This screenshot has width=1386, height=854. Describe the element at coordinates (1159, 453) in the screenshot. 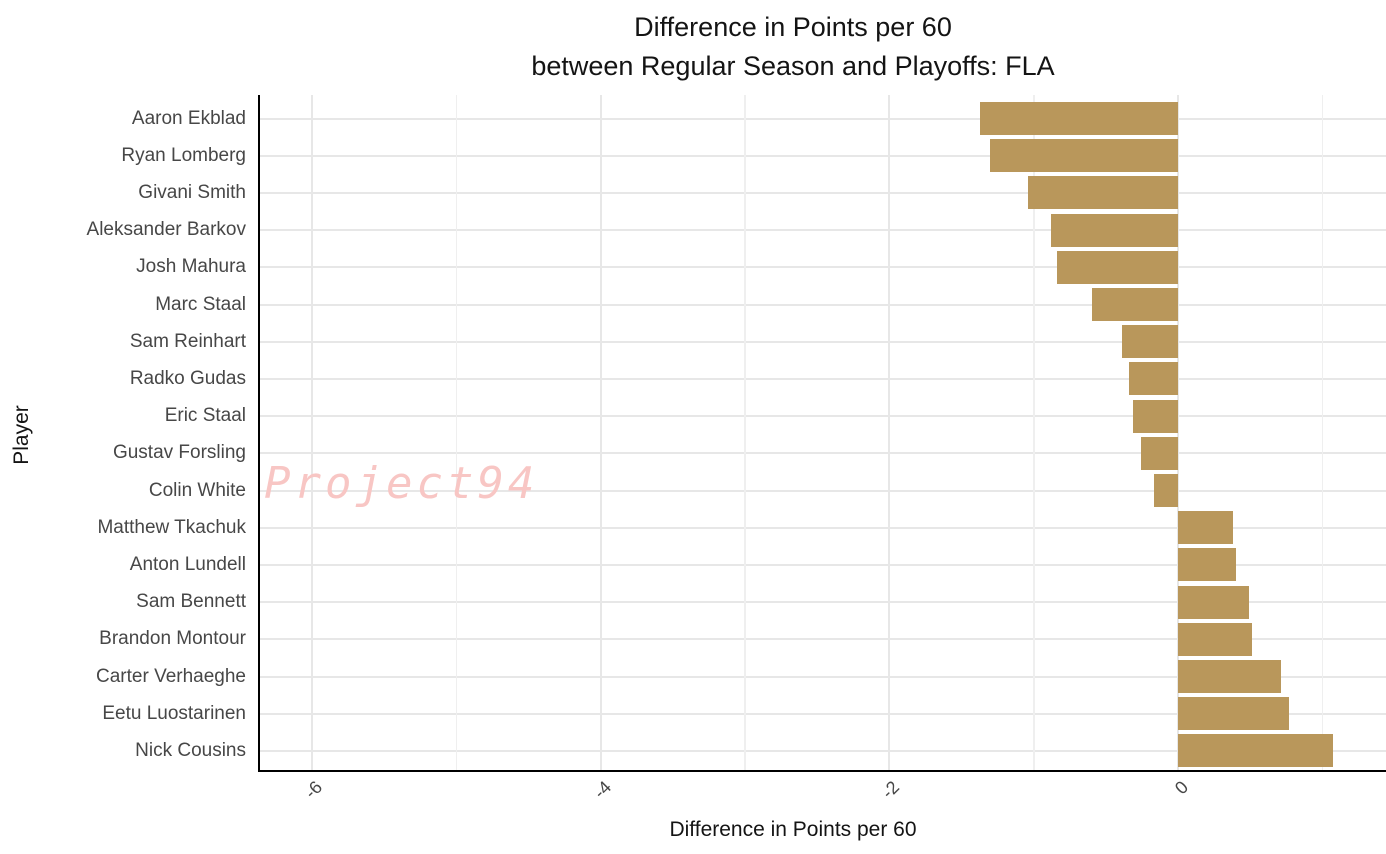

I see `bar-gustav-forsling` at that location.